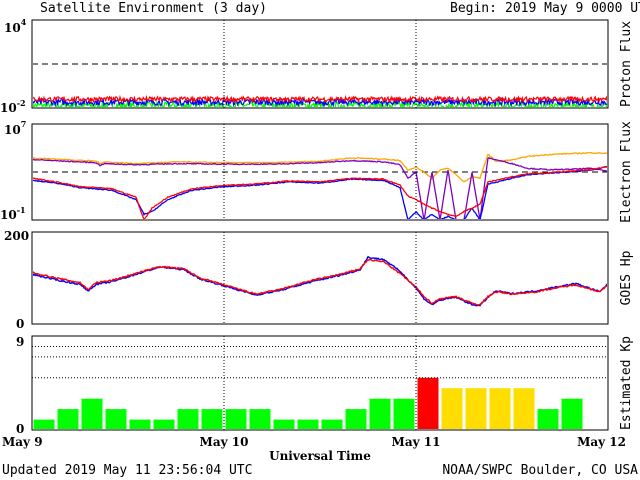  I want to click on proton-series-red, so click(320, 99).